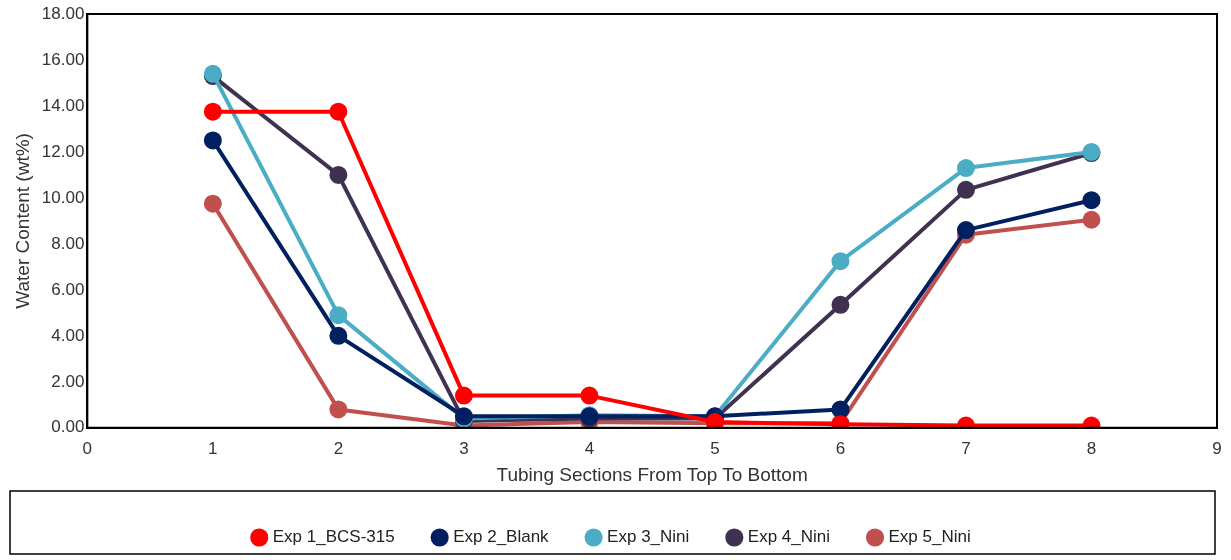 This screenshot has width=1231, height=560. Describe the element at coordinates (333, 537) in the screenshot. I see `legend-label: Exp 1_BCS-315` at that location.